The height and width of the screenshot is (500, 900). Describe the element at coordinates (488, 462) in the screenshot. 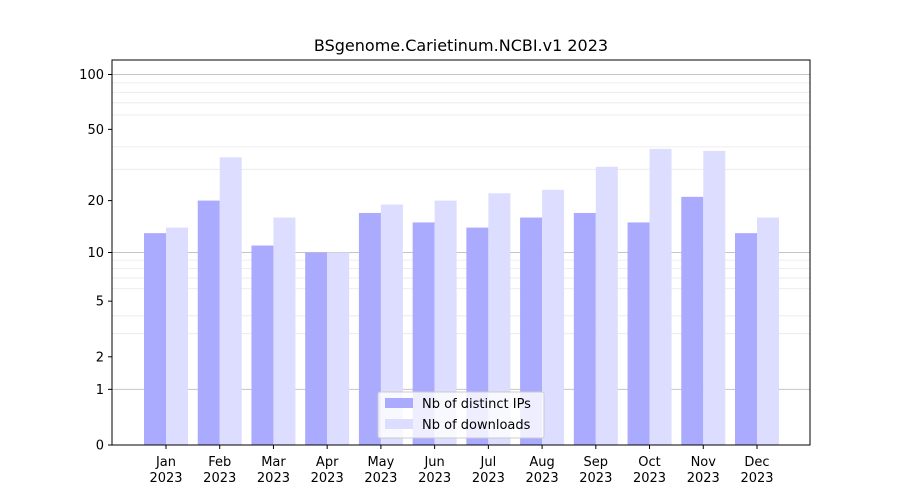

I see `x-tick-label-month: Jul` at that location.